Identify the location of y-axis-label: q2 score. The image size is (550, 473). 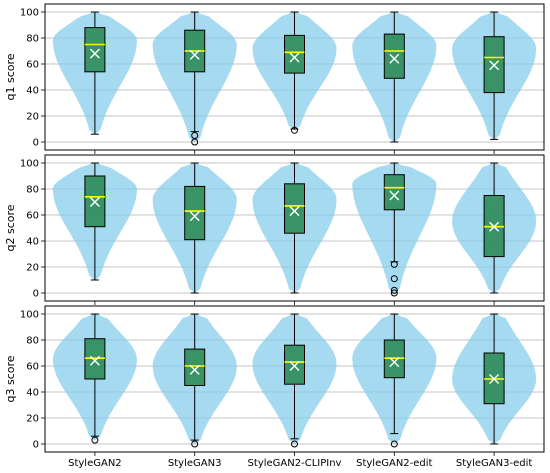
(10, 227).